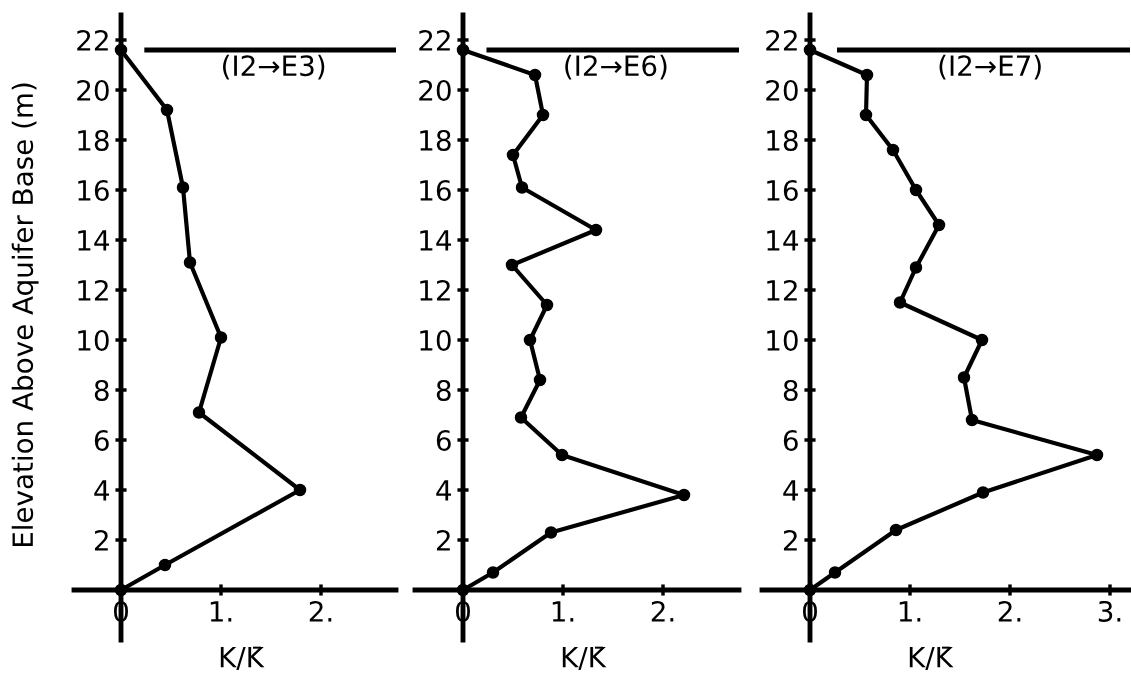  Describe the element at coordinates (1109, 611) in the screenshot. I see `x-tick-label: 3.` at that location.